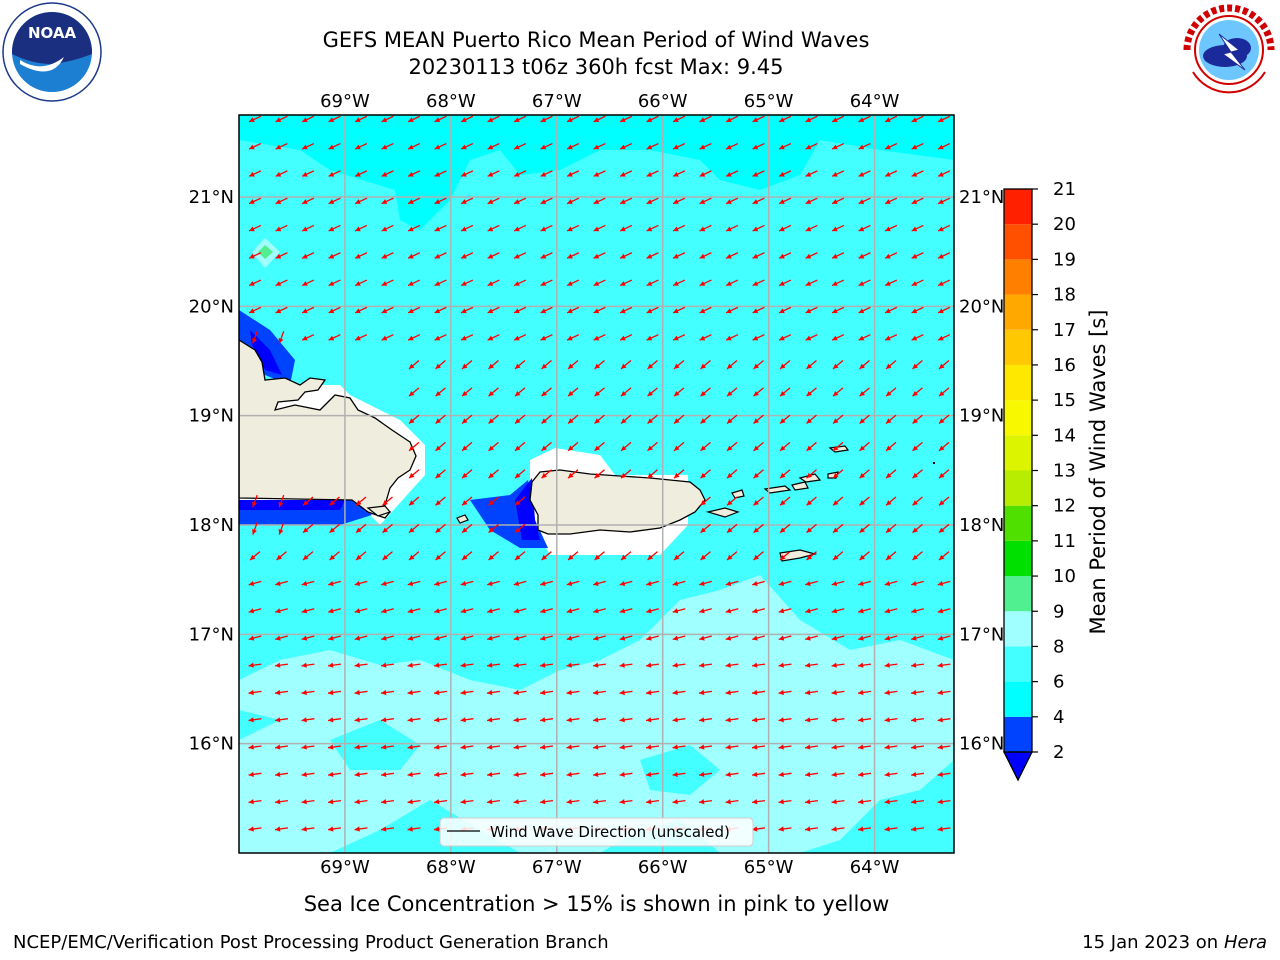  What do you see at coordinates (769, 101) in the screenshot?
I see `lon-tick-label: 65°W` at bounding box center [769, 101].